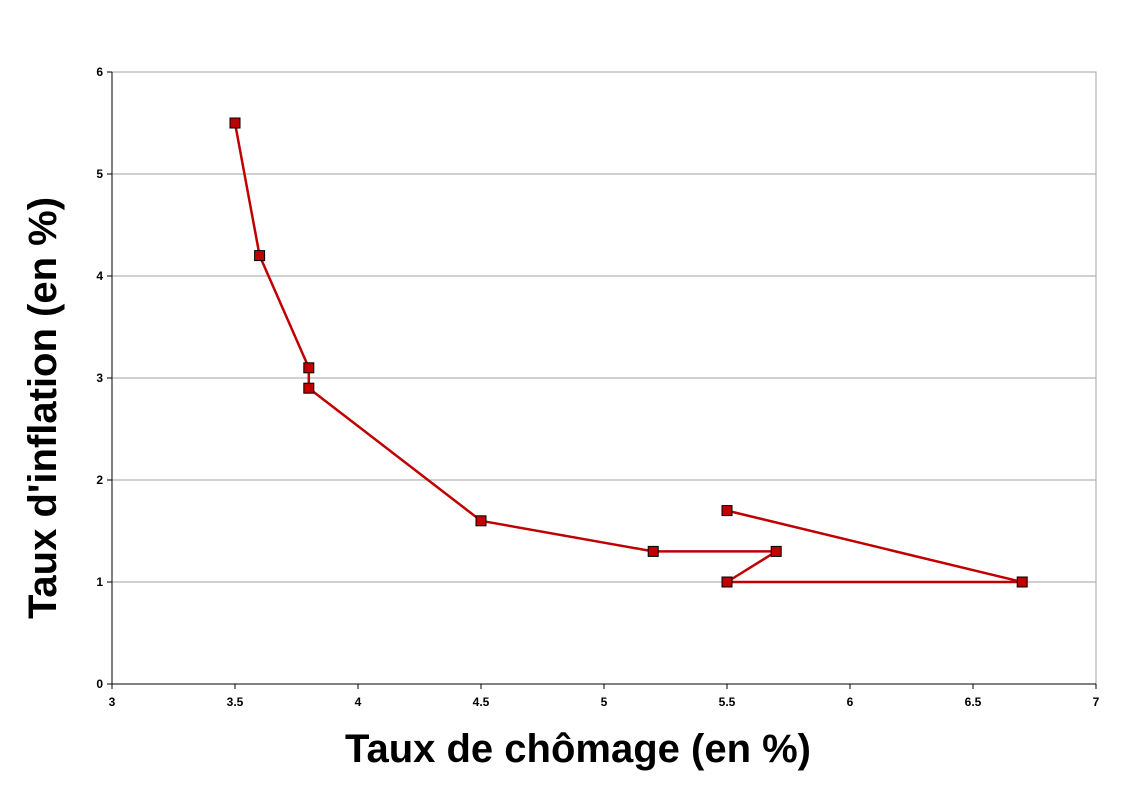 The image size is (1123, 794). What do you see at coordinates (1096, 702) in the screenshot?
I see `x-tick-label: 7` at bounding box center [1096, 702].